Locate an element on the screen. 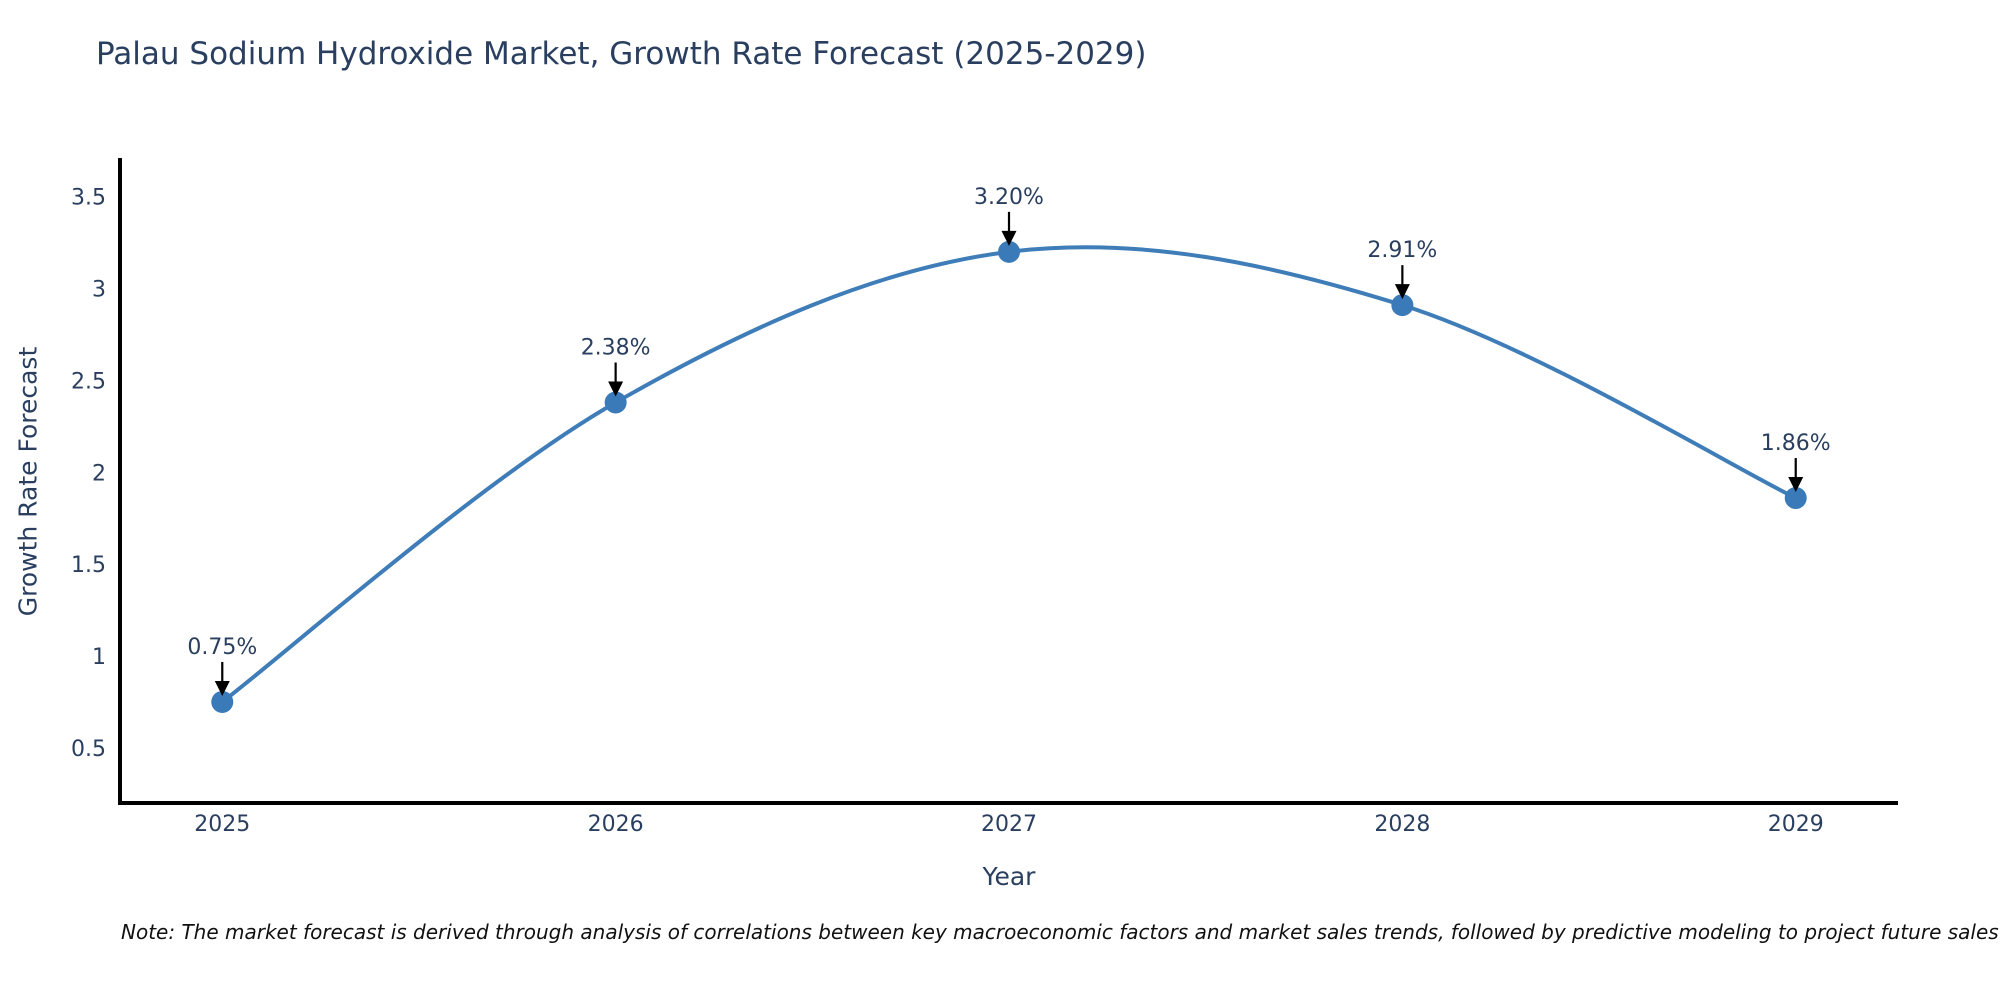 Image resolution: width=2000 pixels, height=1000 pixels. data-point-label: 2.91% is located at coordinates (1402, 250).